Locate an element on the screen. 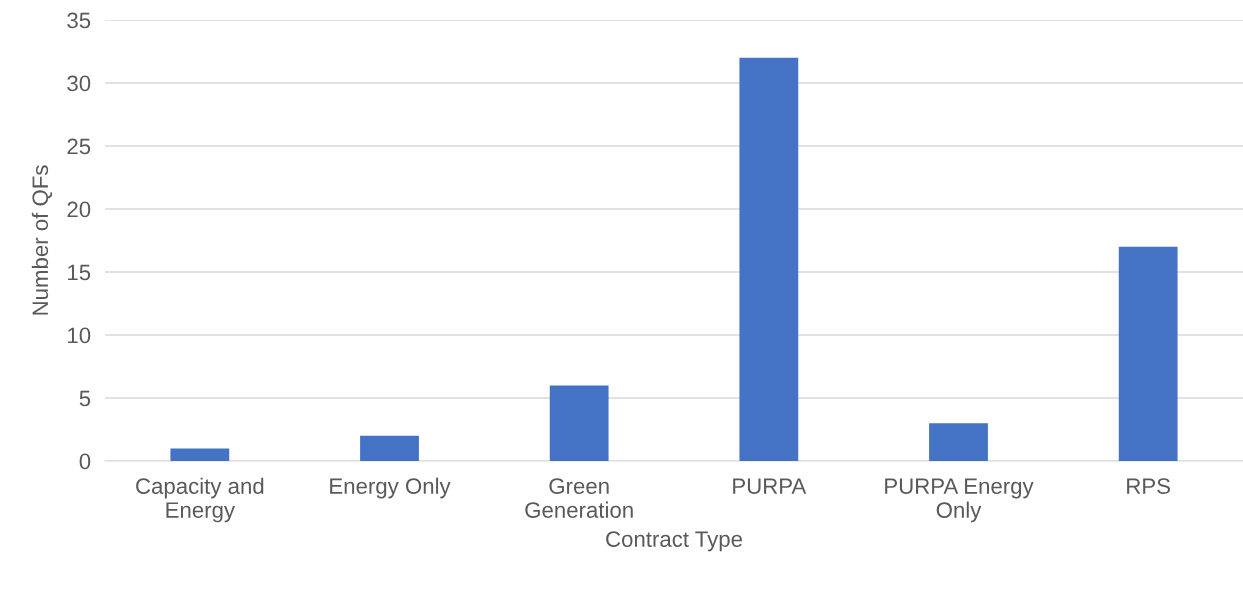 The width and height of the screenshot is (1243, 594). x-tick-label: Energy Only is located at coordinates (390, 488).